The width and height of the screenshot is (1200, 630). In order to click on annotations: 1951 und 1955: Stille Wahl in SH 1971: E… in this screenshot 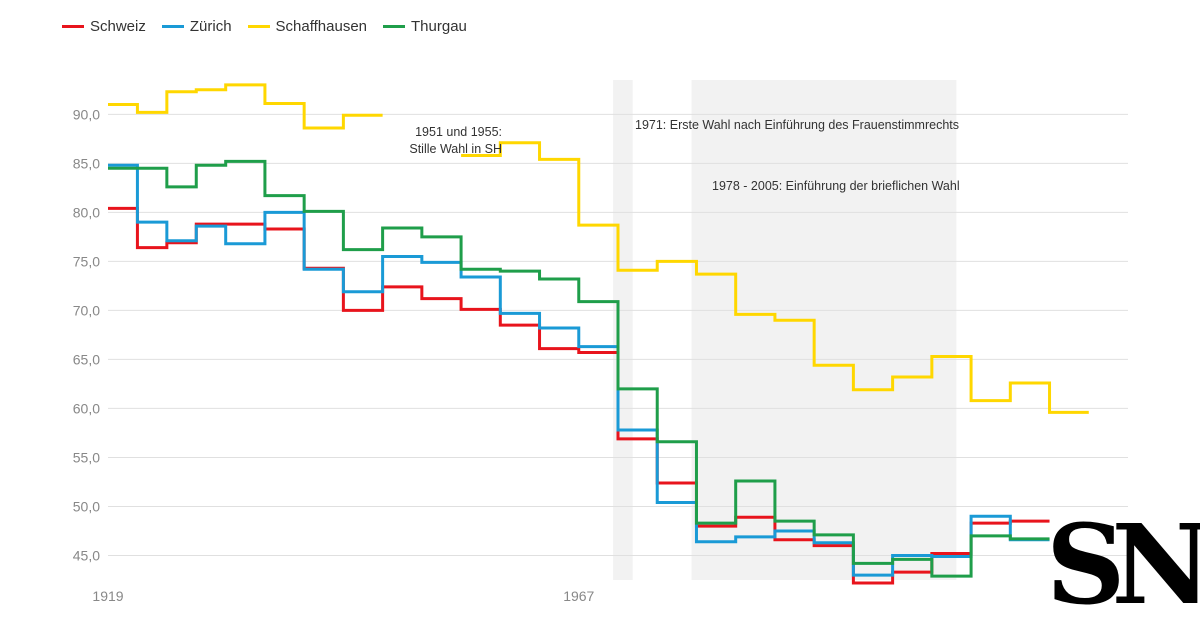, I will do `click(684, 155)`.